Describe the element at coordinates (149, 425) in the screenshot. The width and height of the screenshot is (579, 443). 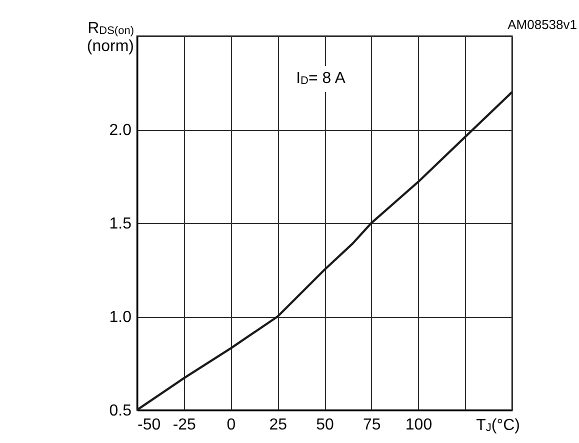
I see `x-tick-label: -50` at that location.